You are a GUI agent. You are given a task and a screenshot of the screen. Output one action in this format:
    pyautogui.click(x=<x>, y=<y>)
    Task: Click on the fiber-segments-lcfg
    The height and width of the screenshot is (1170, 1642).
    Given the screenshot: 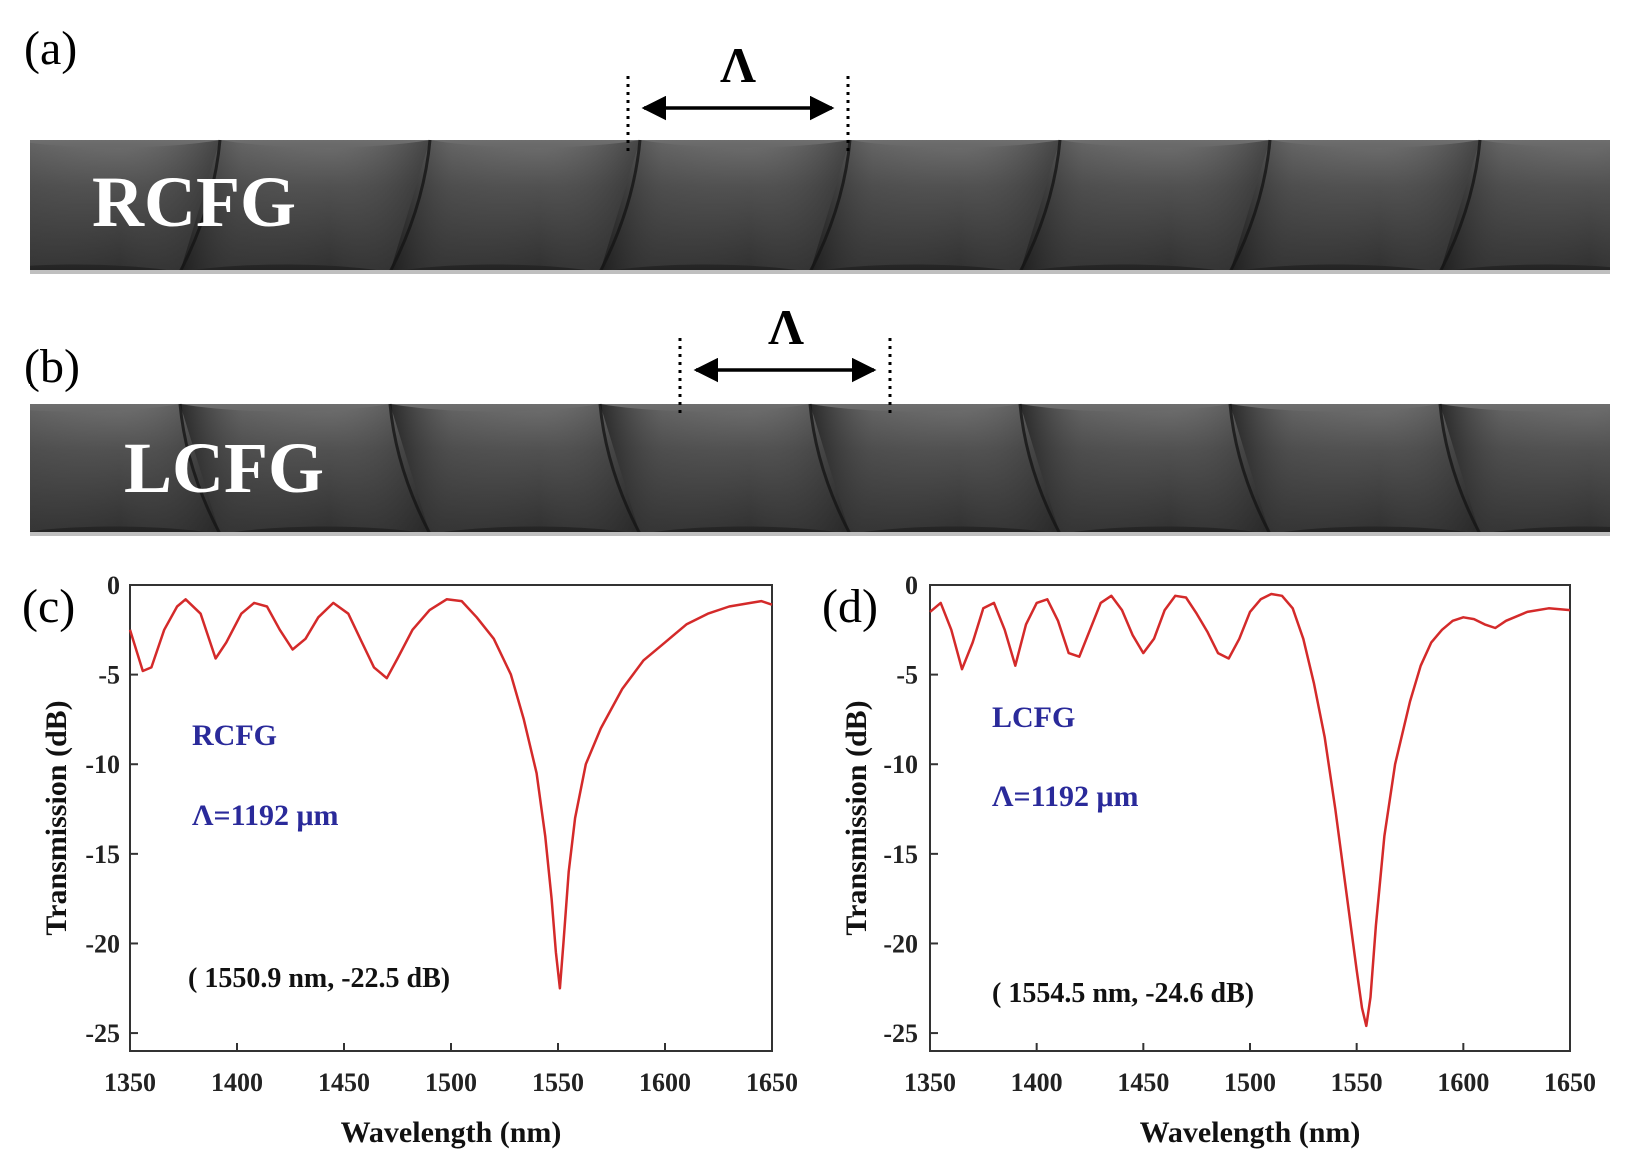 What is the action you would take?
    pyautogui.click(x=821, y=469)
    